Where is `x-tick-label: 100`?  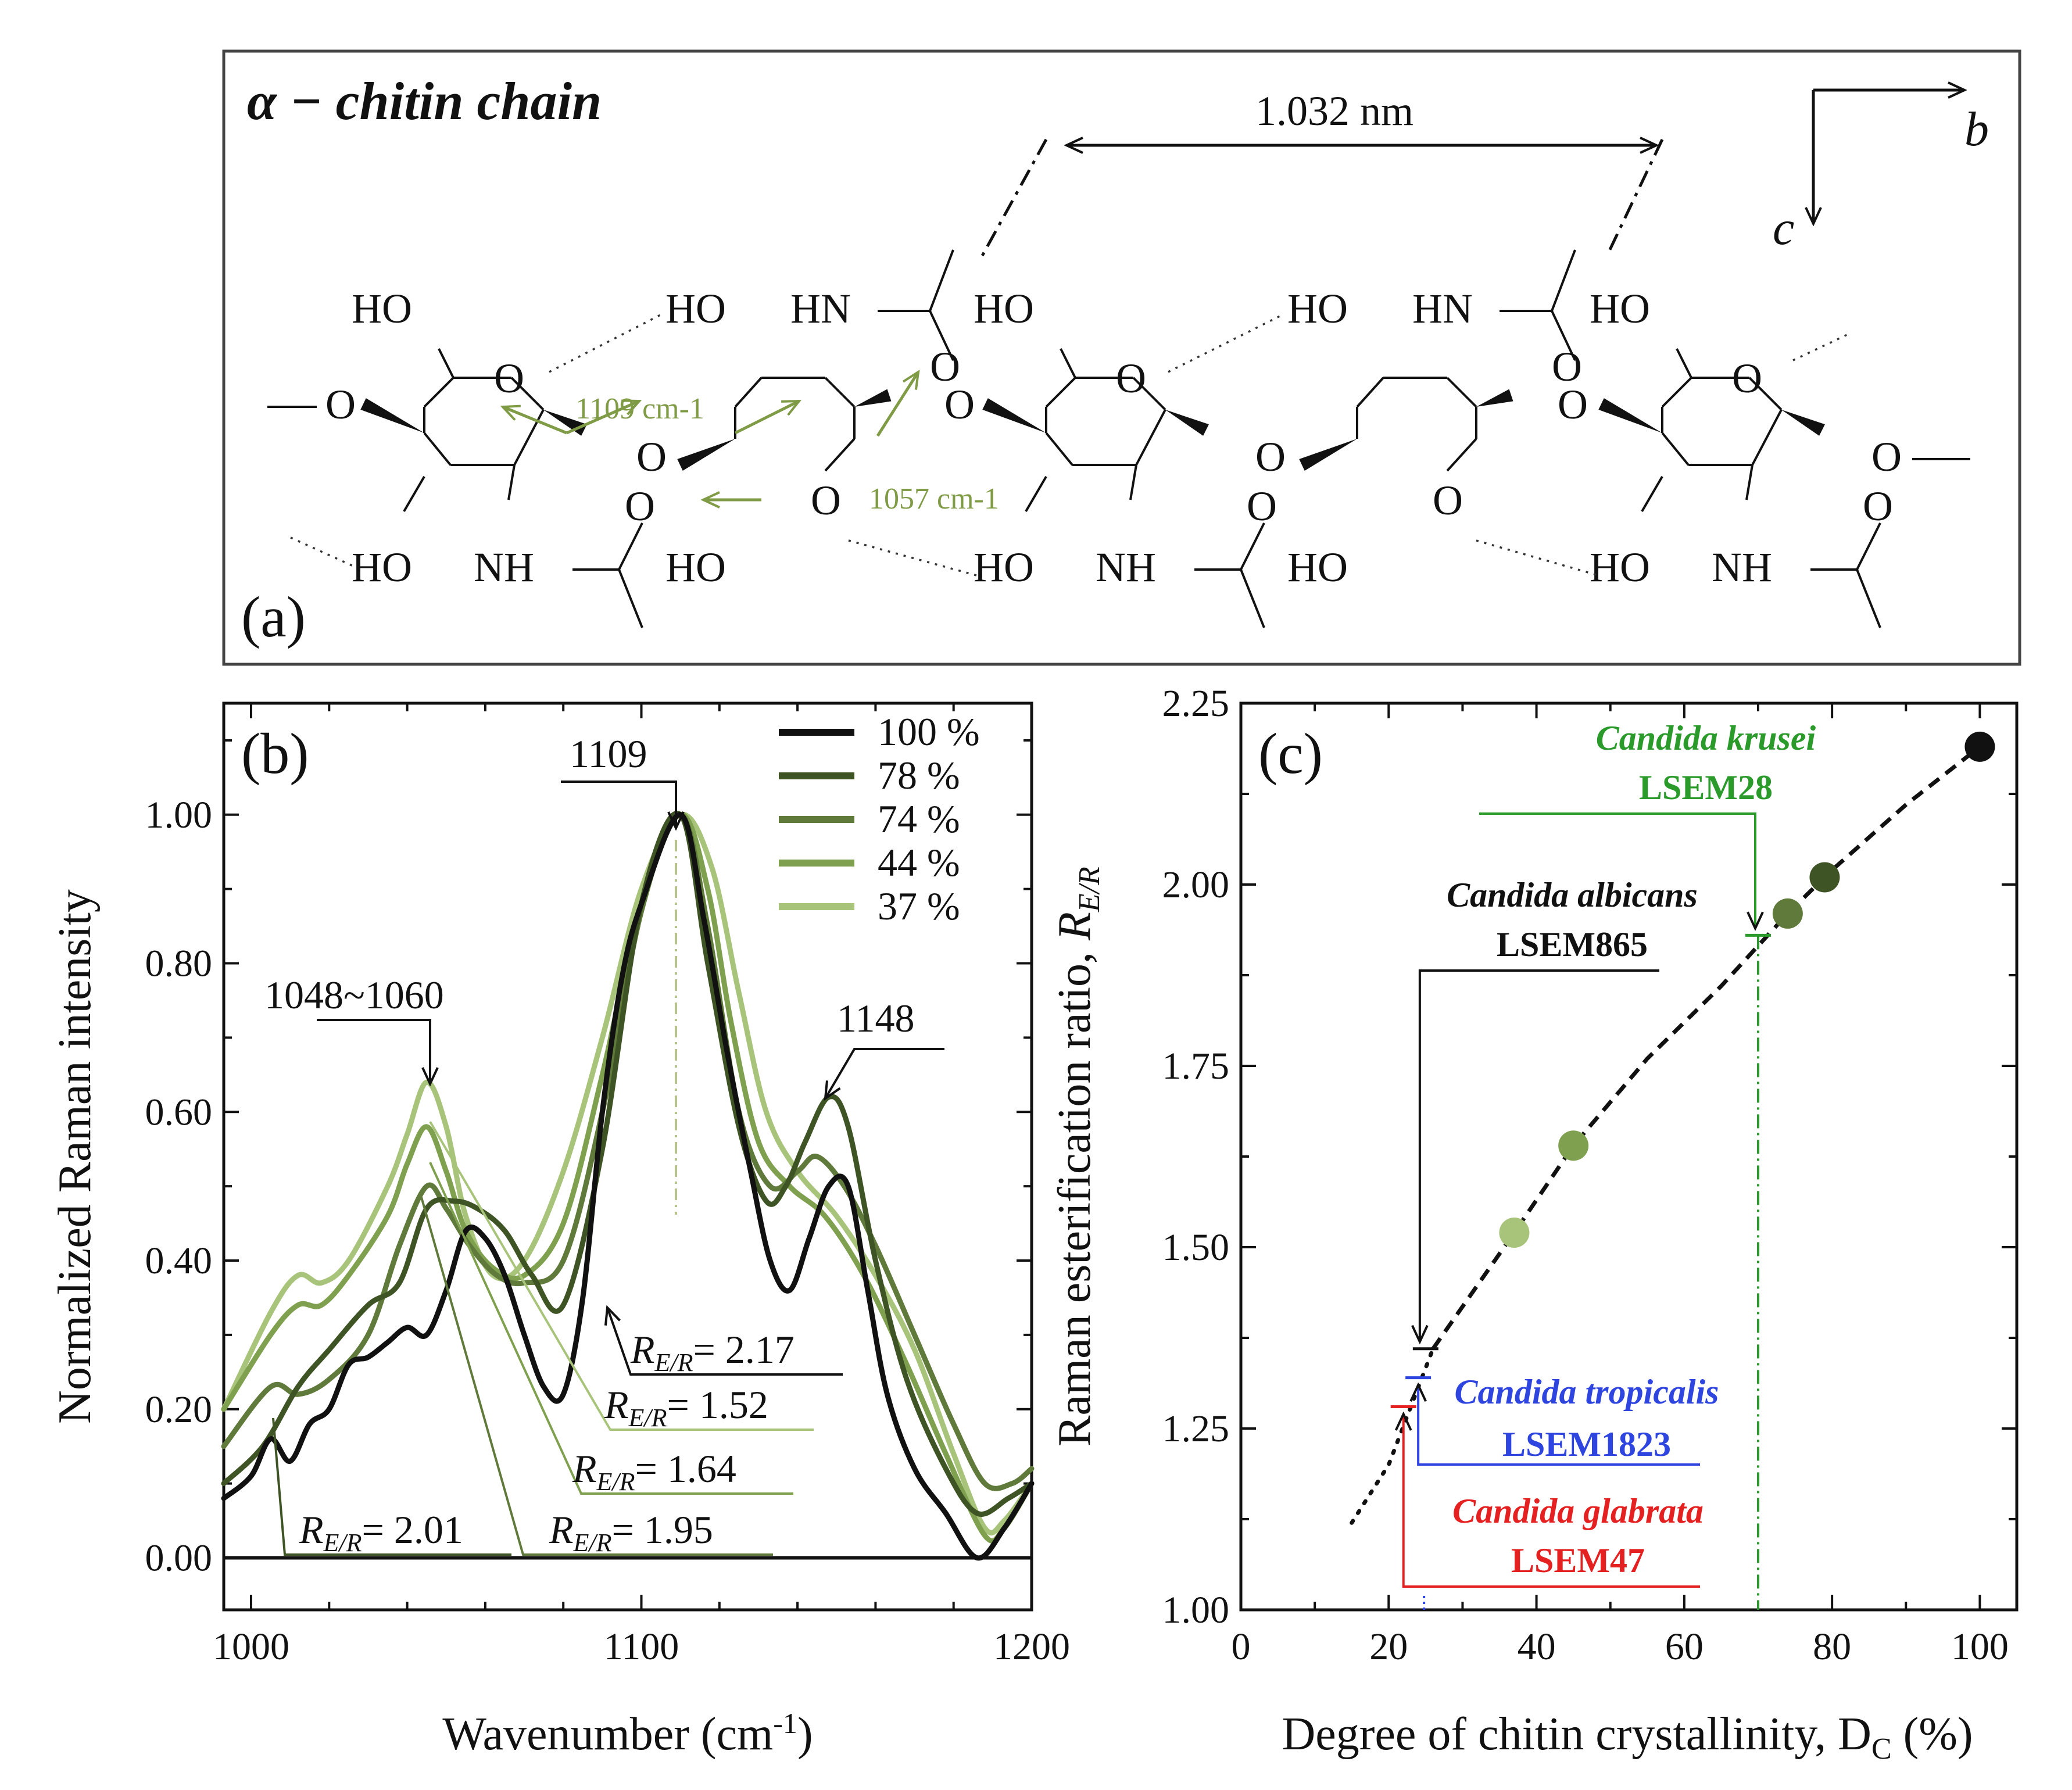 x-tick-label: 100 is located at coordinates (1980, 1647).